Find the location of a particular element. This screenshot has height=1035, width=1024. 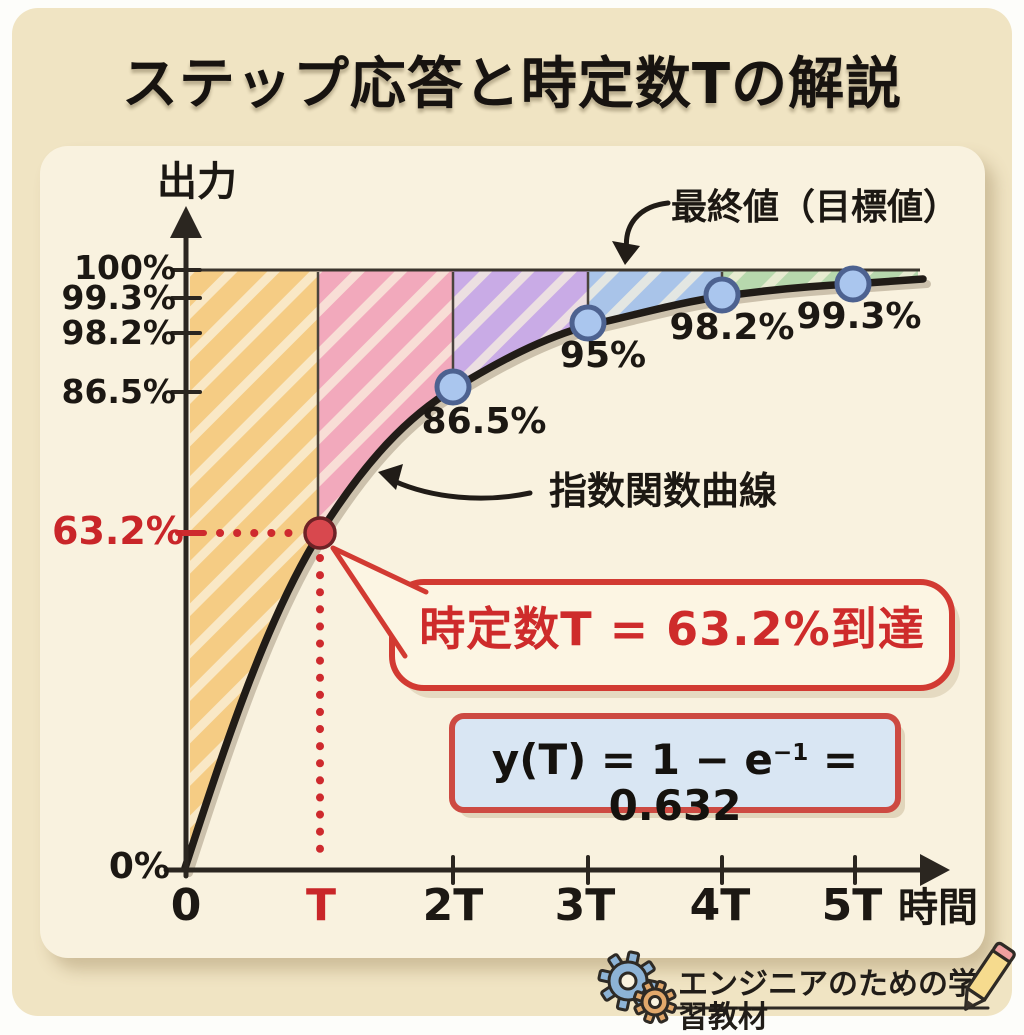

y-axis-title: 出力 is located at coordinates (197, 182).